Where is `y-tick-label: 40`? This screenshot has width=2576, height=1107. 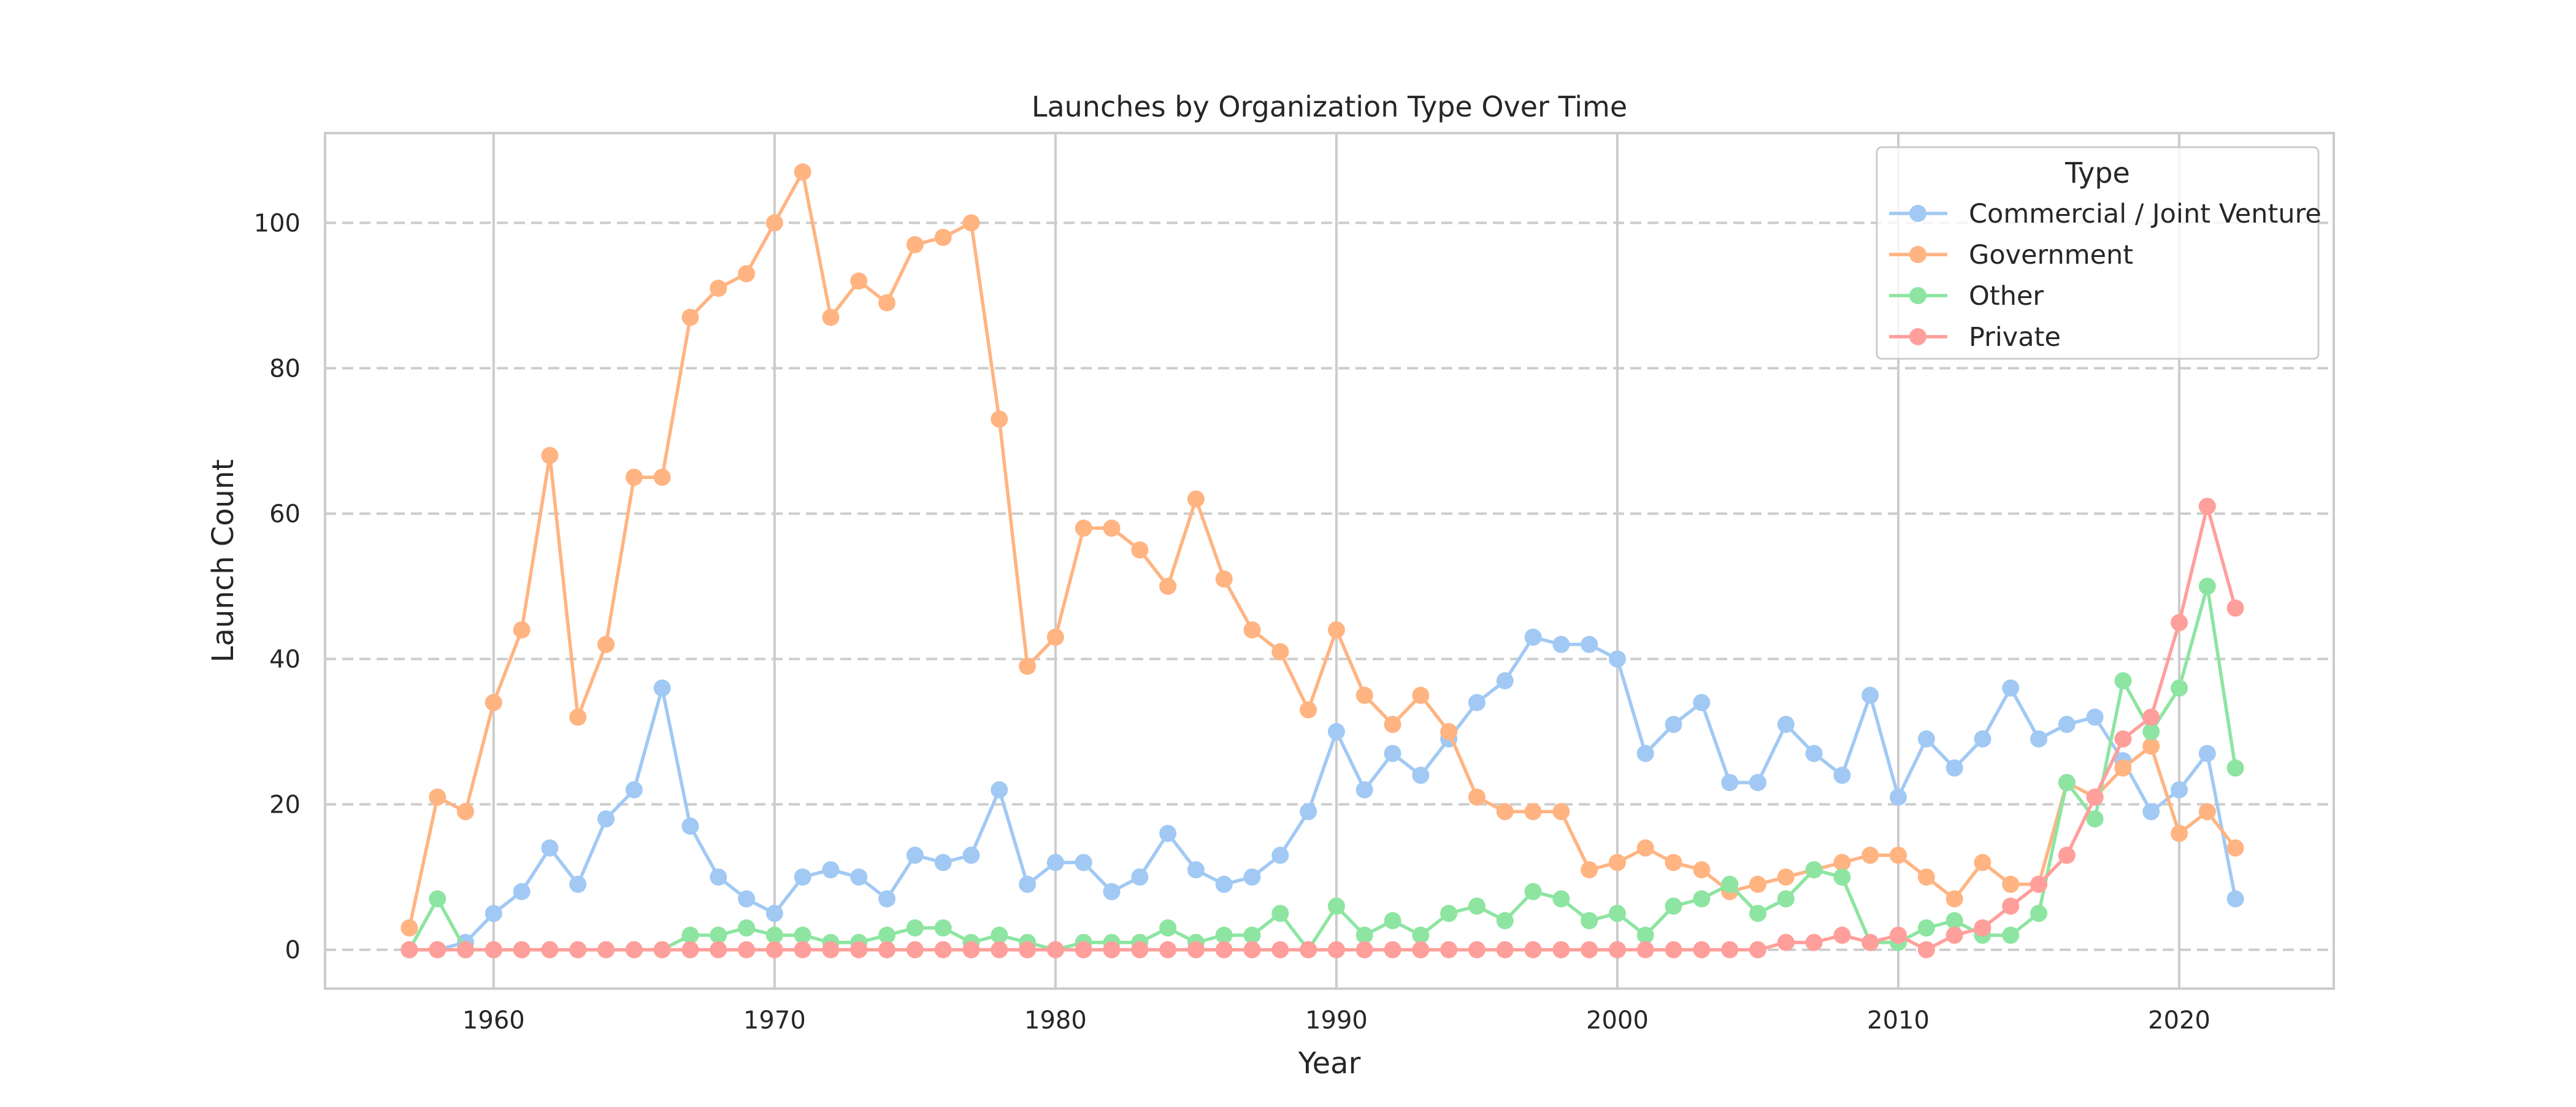 y-tick-label: 40 is located at coordinates (285, 660).